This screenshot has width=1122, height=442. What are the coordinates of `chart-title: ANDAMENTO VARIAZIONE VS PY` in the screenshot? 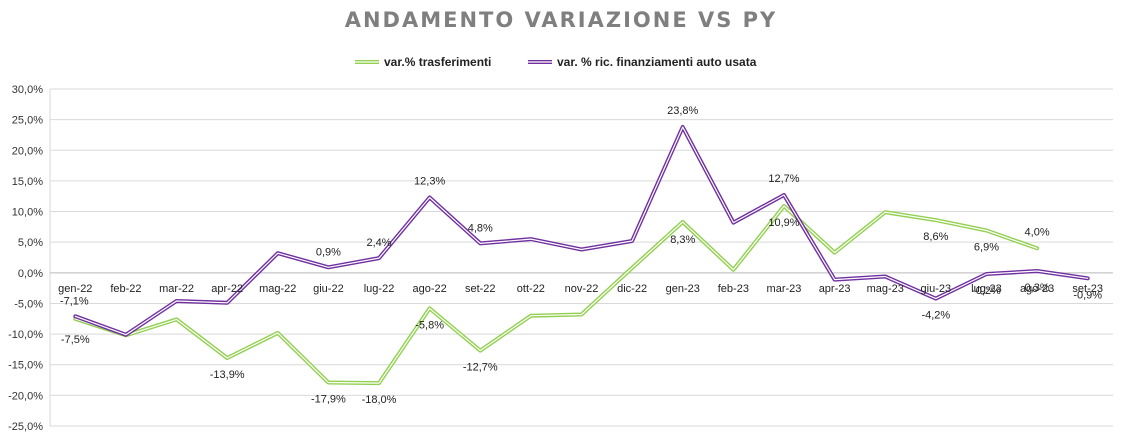 It's located at (561, 20).